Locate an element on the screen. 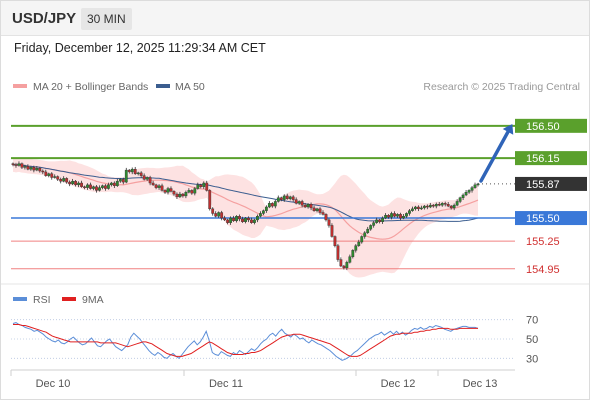 The width and height of the screenshot is (590, 400). resistance-label-box is located at coordinates (551, 158).